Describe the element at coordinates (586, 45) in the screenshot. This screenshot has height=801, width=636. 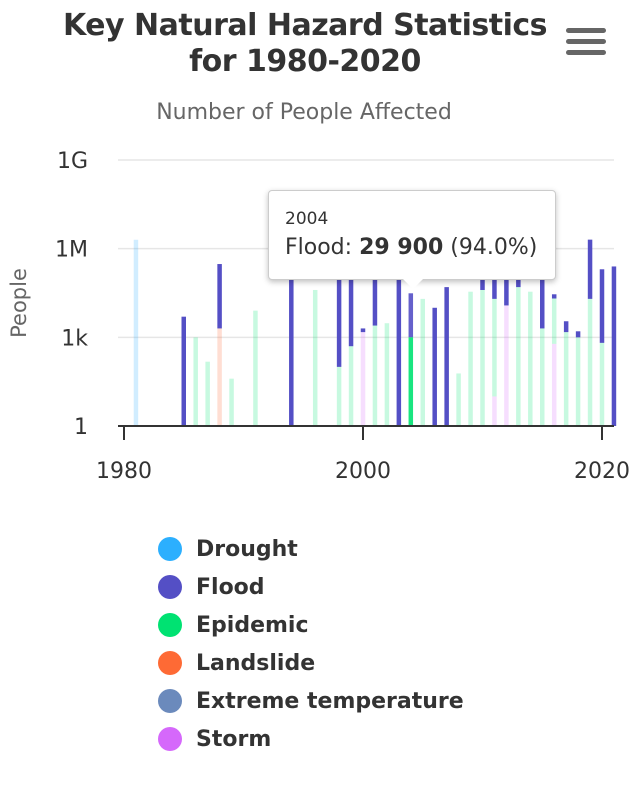
I see `chart-menu-button` at that location.